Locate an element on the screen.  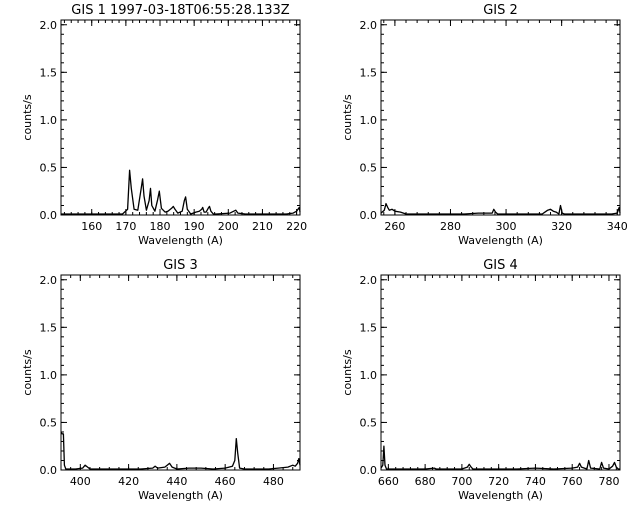
x-tick-label: 440 is located at coordinates (176, 481).